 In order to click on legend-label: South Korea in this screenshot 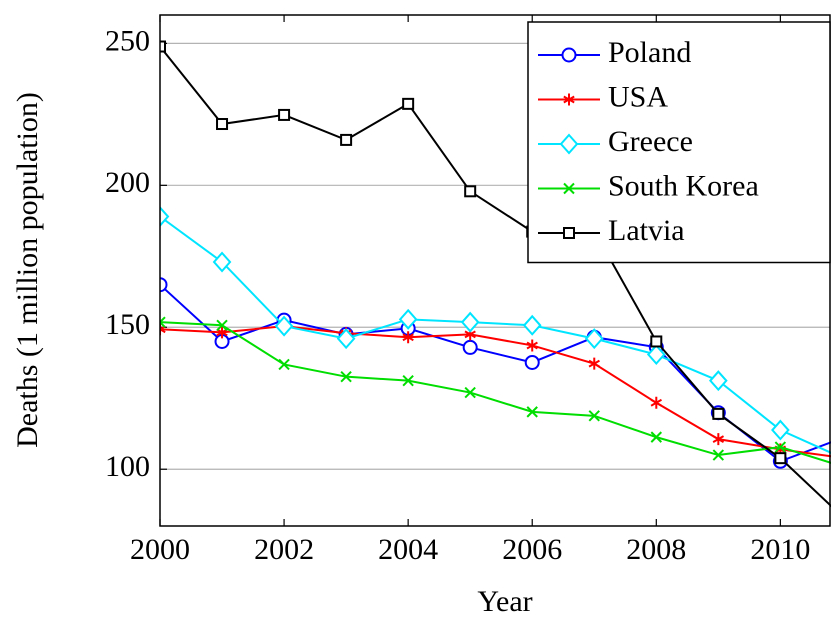, I will do `click(683, 185)`.